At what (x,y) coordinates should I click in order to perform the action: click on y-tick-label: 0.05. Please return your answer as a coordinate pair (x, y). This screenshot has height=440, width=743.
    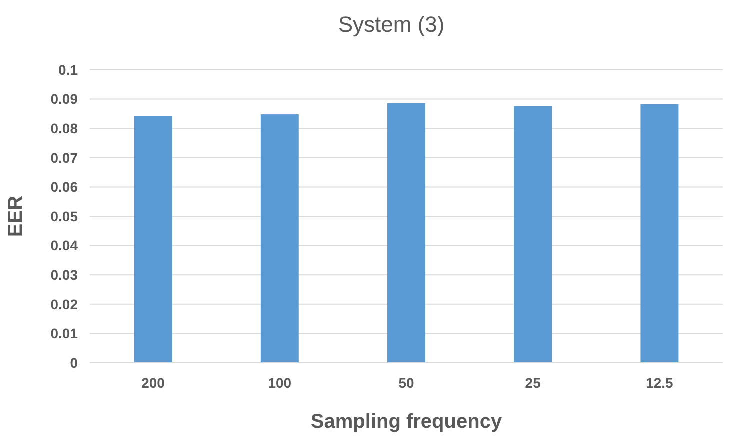
    Looking at the image, I should click on (64, 216).